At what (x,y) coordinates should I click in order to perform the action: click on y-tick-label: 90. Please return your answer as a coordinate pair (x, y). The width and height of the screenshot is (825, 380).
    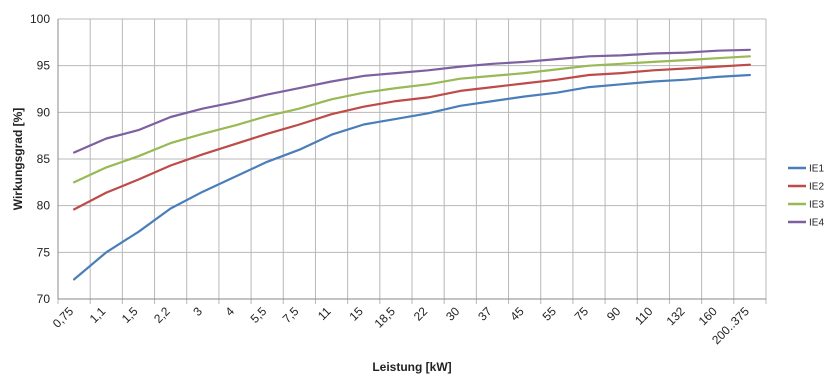
    Looking at the image, I should click on (44, 112).